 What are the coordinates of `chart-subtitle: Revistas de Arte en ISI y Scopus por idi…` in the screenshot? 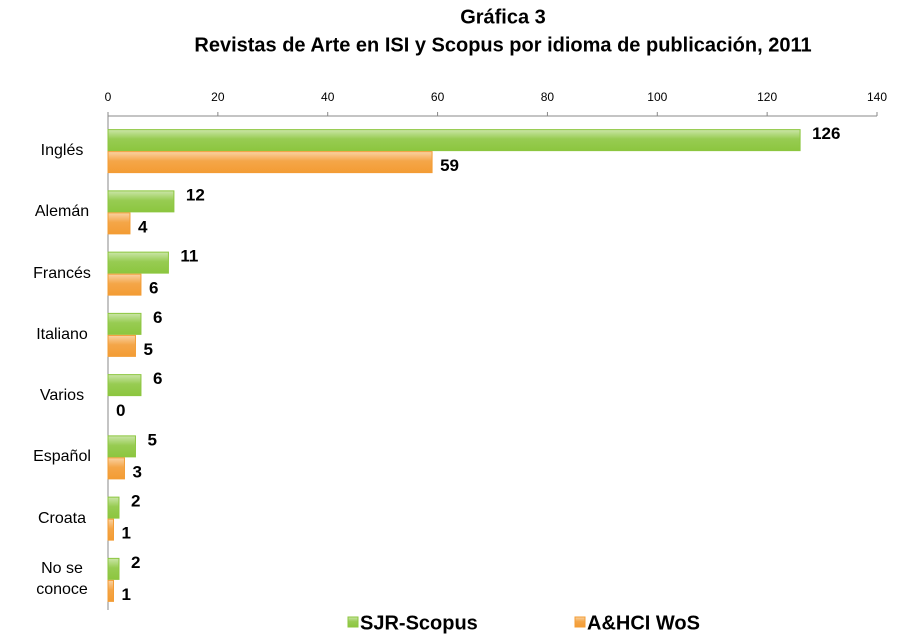 It's located at (502, 45).